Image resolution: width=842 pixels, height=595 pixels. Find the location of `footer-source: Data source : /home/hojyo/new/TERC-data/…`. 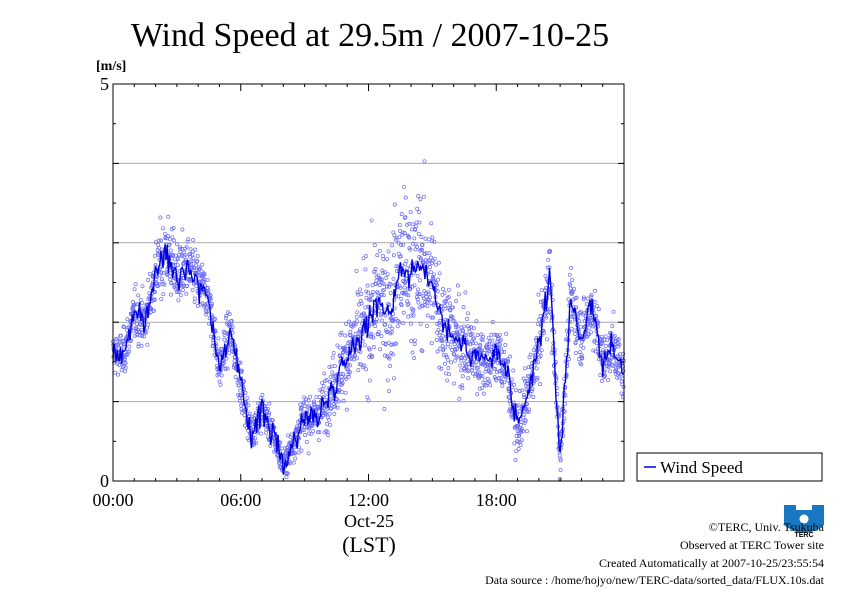

footer-source: Data source : /home/hojyo/new/TERC-data/… is located at coordinates (654, 580).